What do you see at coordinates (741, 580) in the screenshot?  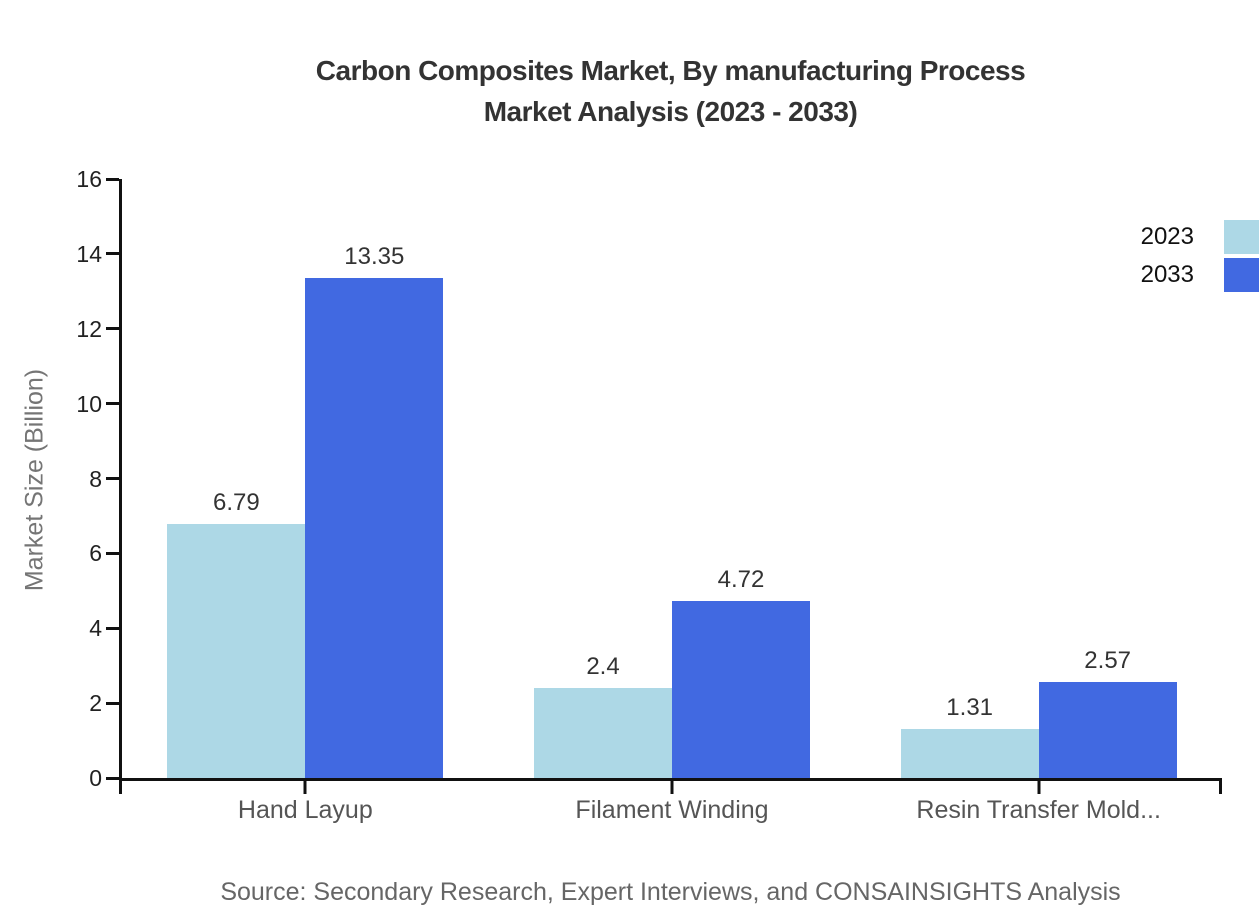 I see `bar-value-label: 4.72` at bounding box center [741, 580].